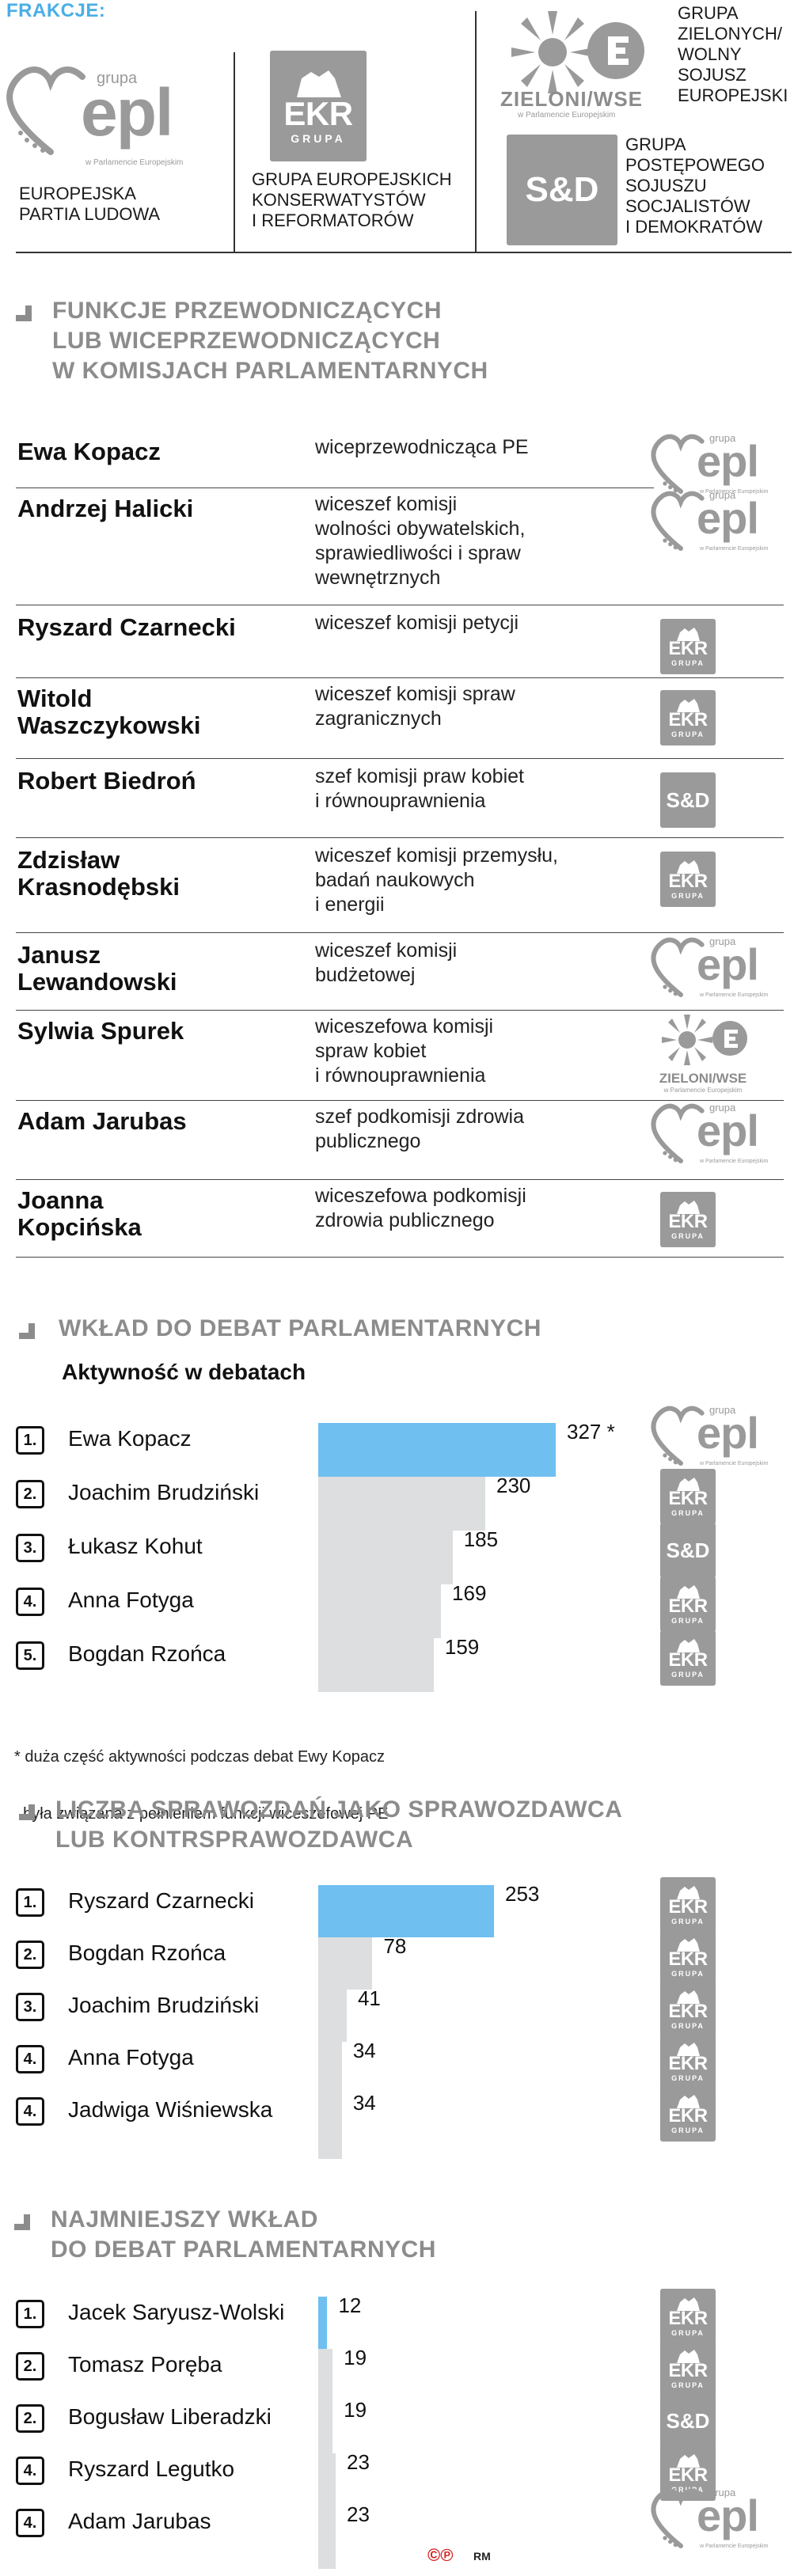 Image resolution: width=794 pixels, height=2576 pixels. Describe the element at coordinates (145, 2364) in the screenshot. I see `chart-category-label: Tomasz Poręba` at that location.